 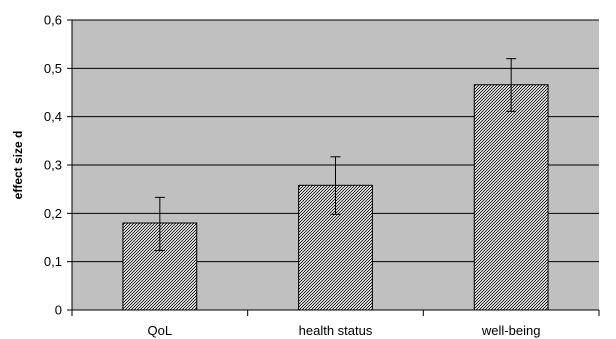 I want to click on y-tick-label: 0,3, so click(x=53, y=165).